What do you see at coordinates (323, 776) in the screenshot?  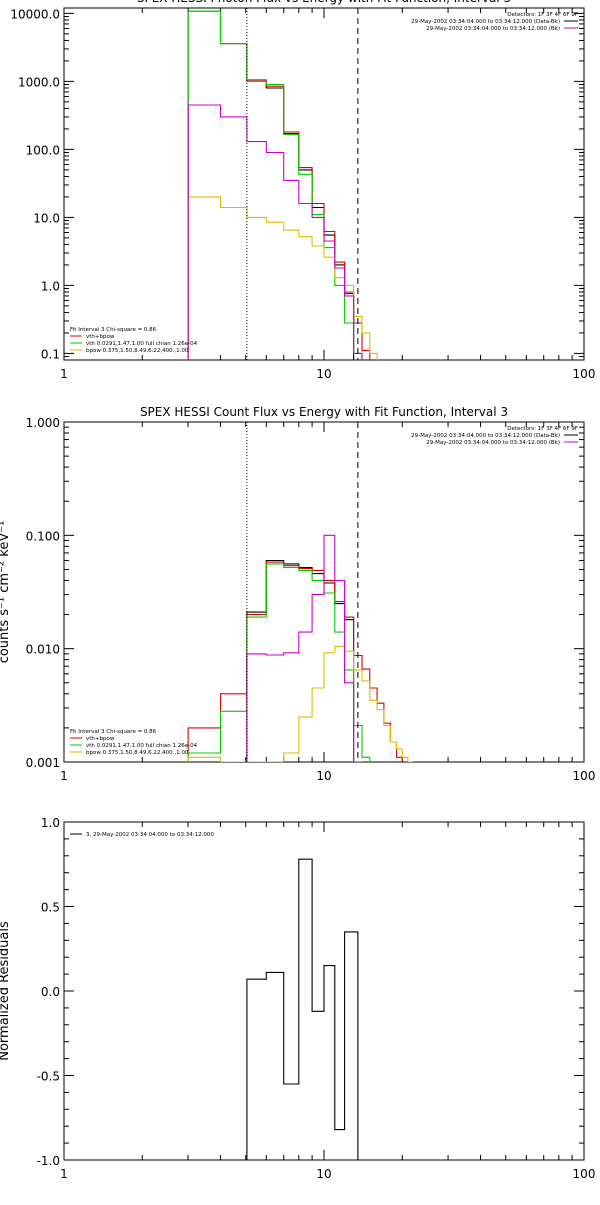 I see `count-x-tick-label: 10` at bounding box center [323, 776].